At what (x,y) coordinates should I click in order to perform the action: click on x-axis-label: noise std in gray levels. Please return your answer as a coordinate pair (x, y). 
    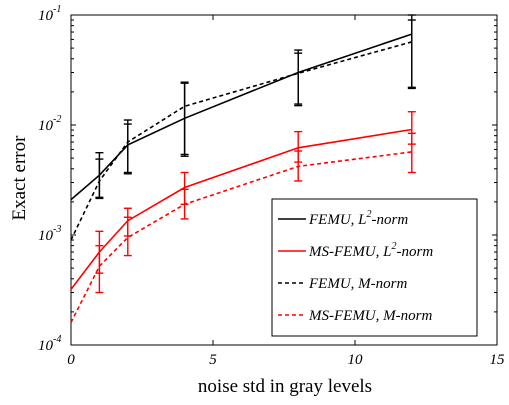
    Looking at the image, I should click on (285, 386).